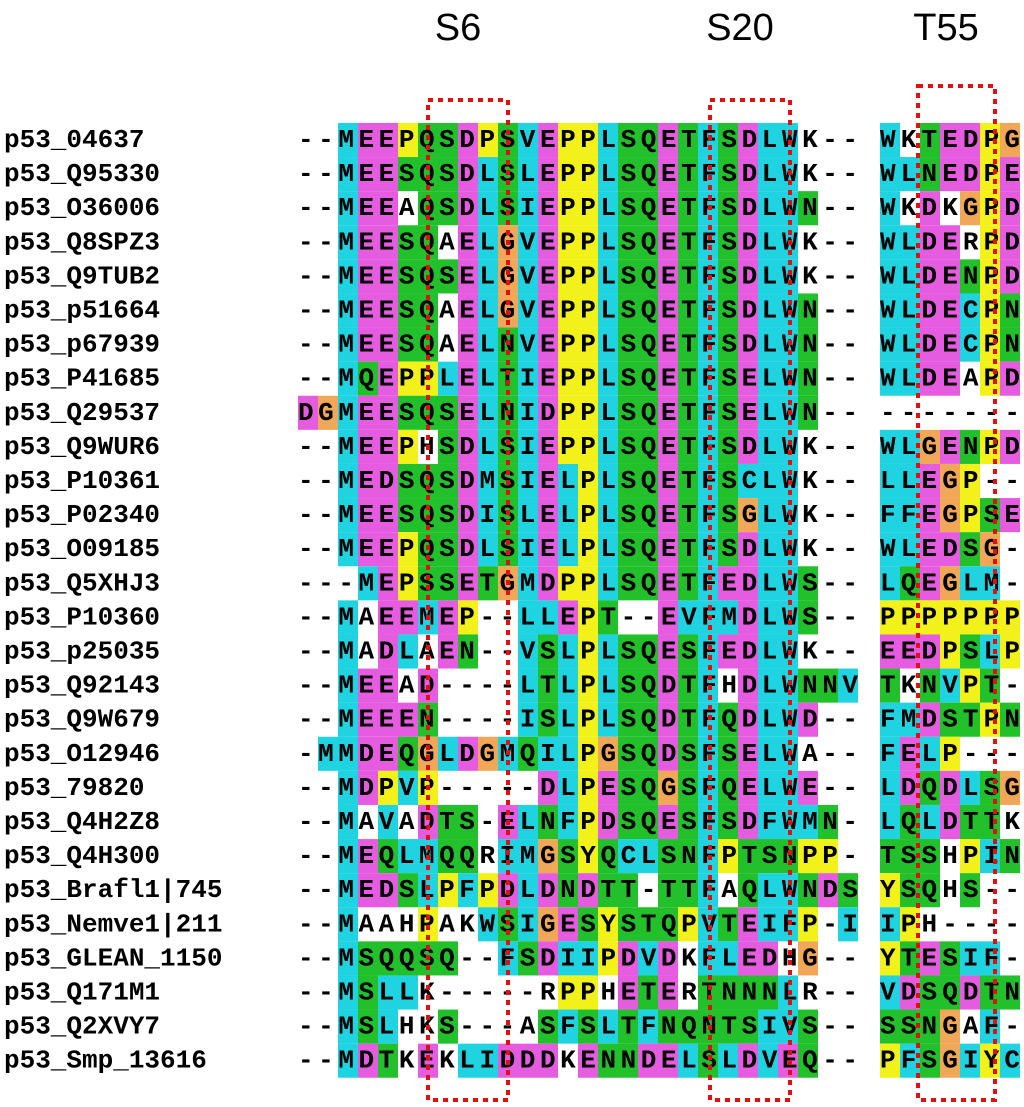  Describe the element at coordinates (82, 686) in the screenshot. I see `sequence-name: p53_Q92143` at that location.